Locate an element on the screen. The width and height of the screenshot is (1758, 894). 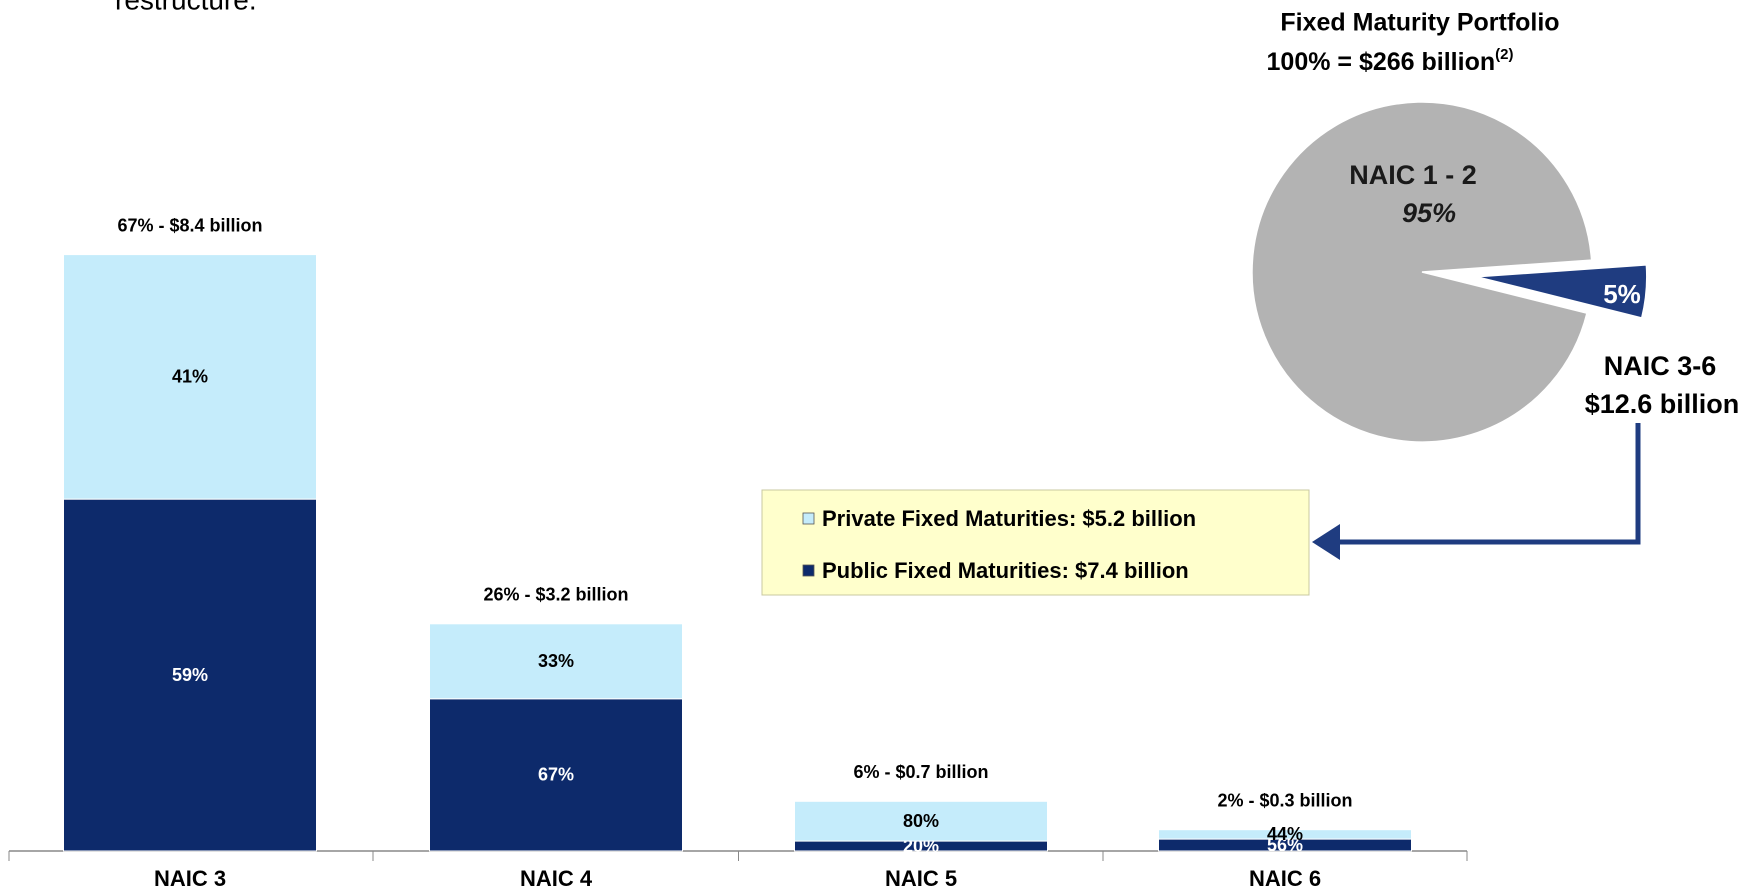
pie-subtitle: 100% = $266 billion(2) is located at coordinates (1390, 61).